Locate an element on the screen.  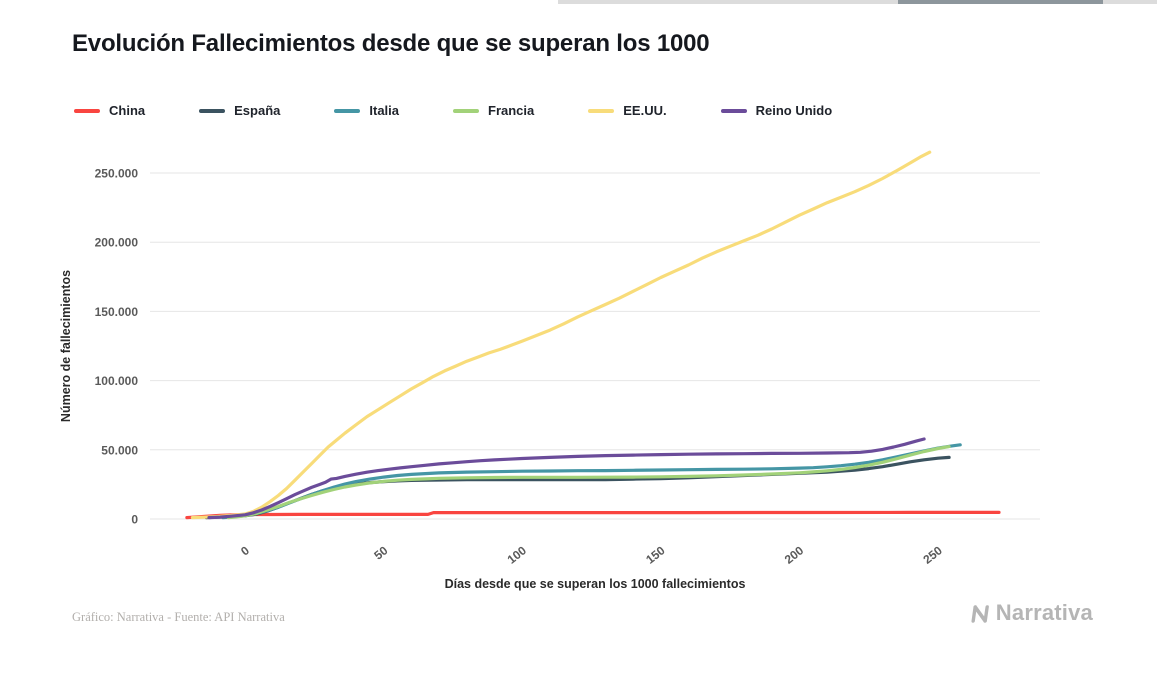
x-tick-label: 50 is located at coordinates (380, 552).